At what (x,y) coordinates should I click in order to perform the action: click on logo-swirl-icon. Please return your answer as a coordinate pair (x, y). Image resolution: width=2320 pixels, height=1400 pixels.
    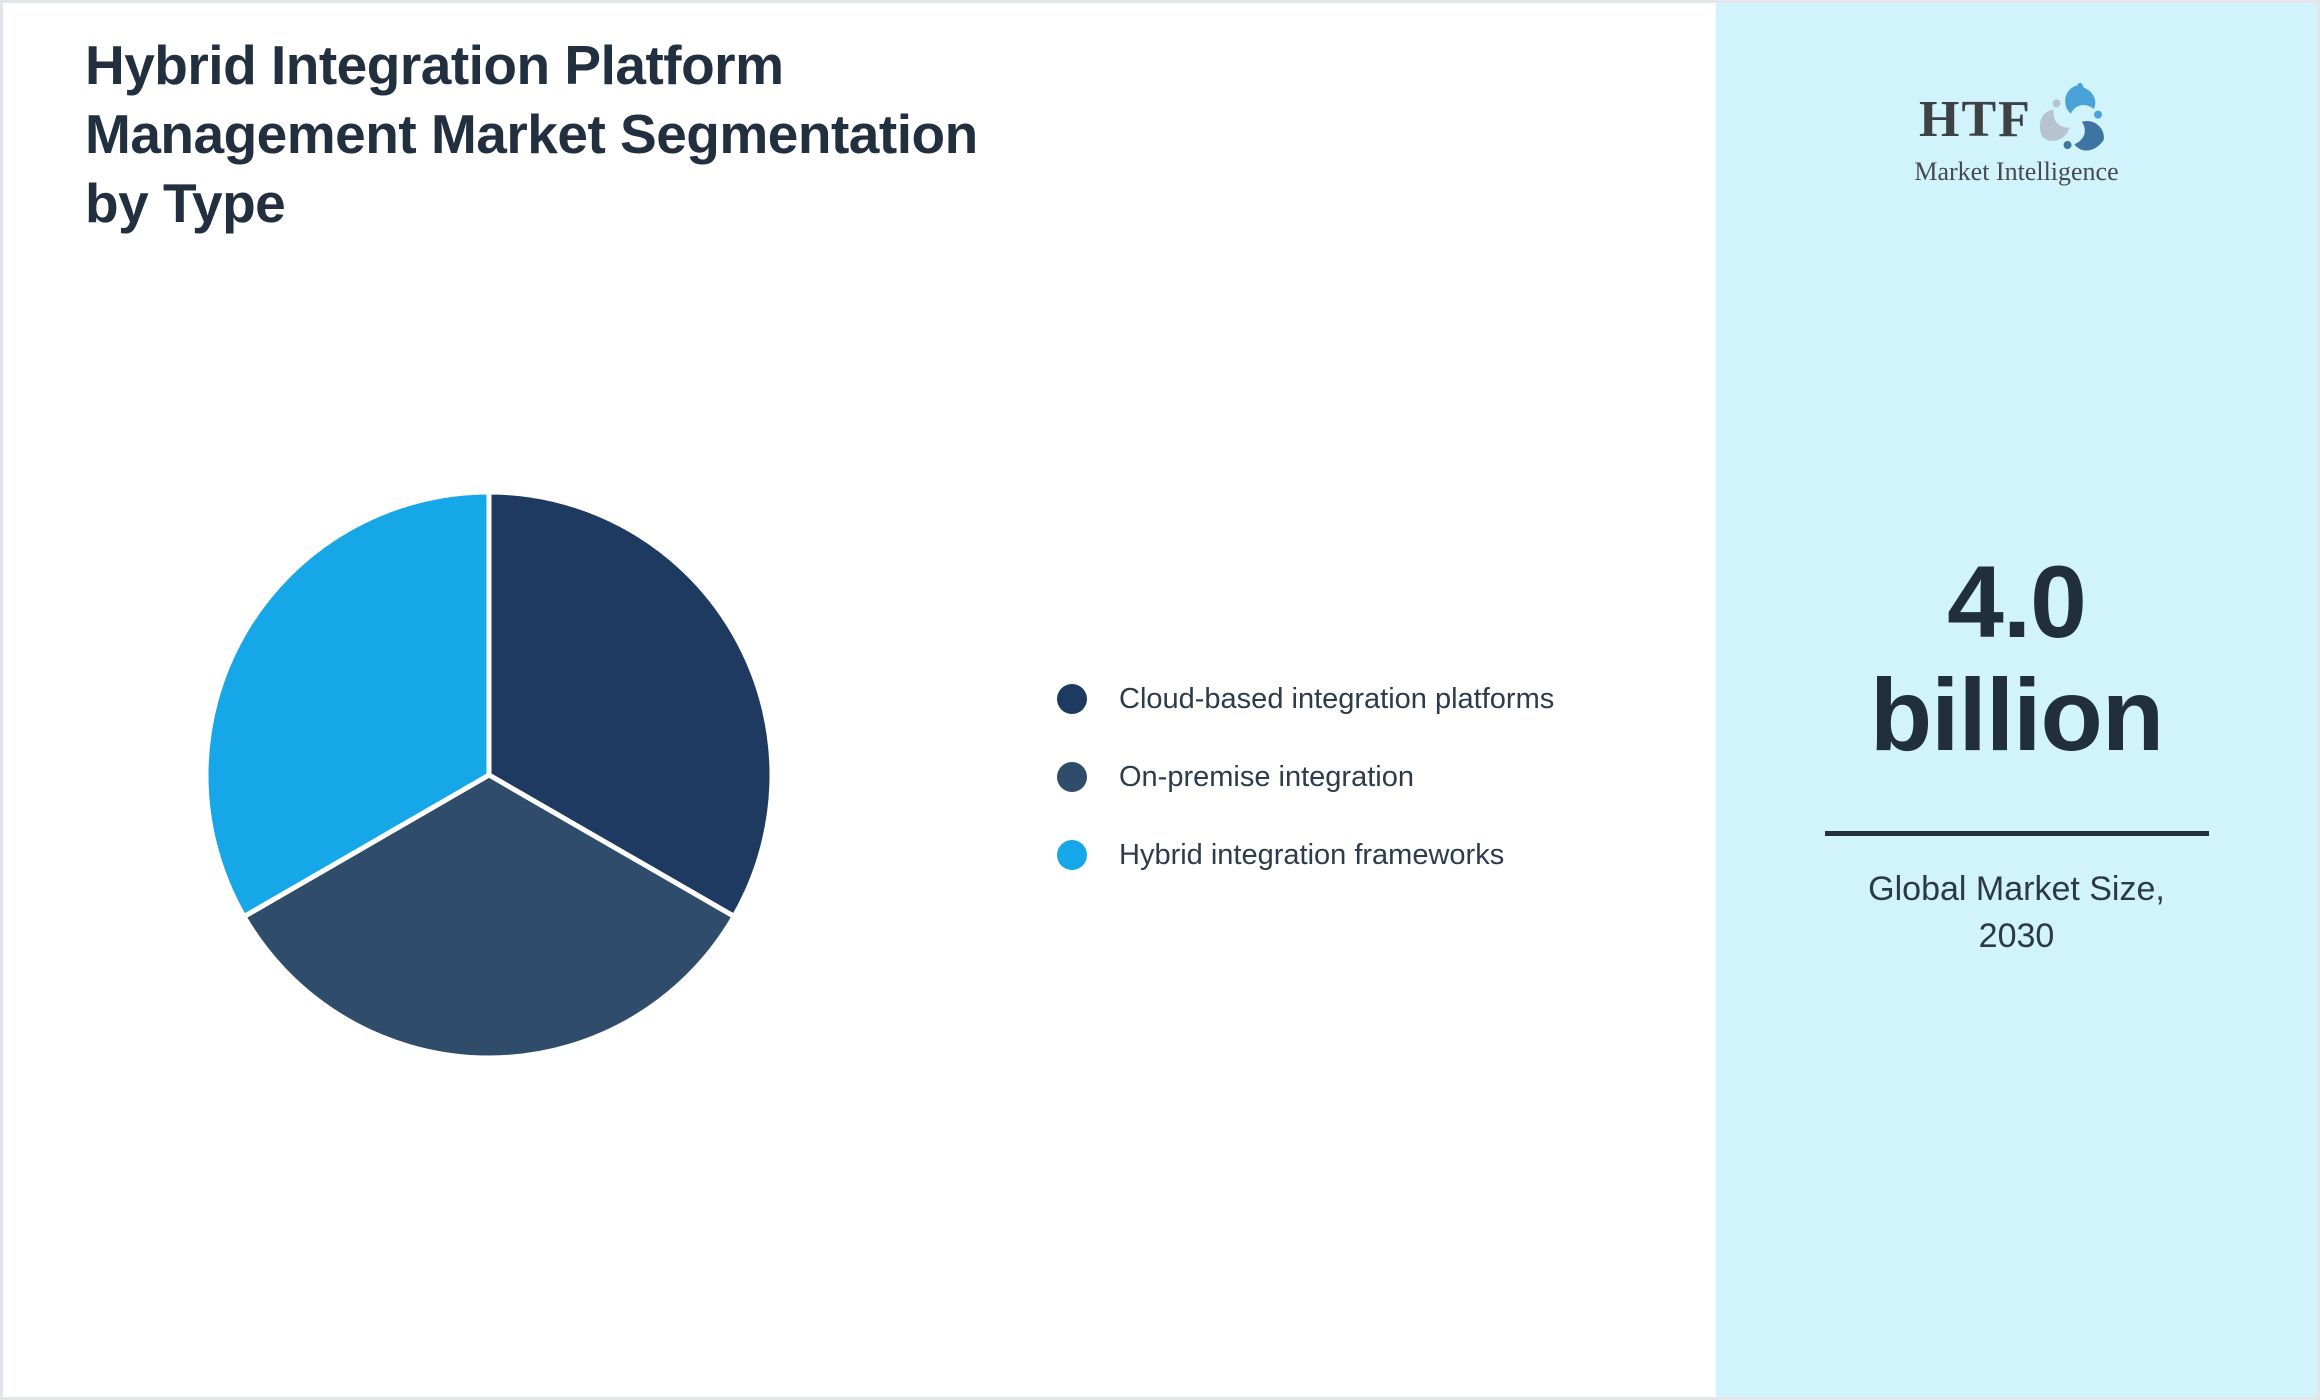
    Looking at the image, I should click on (2071, 116).